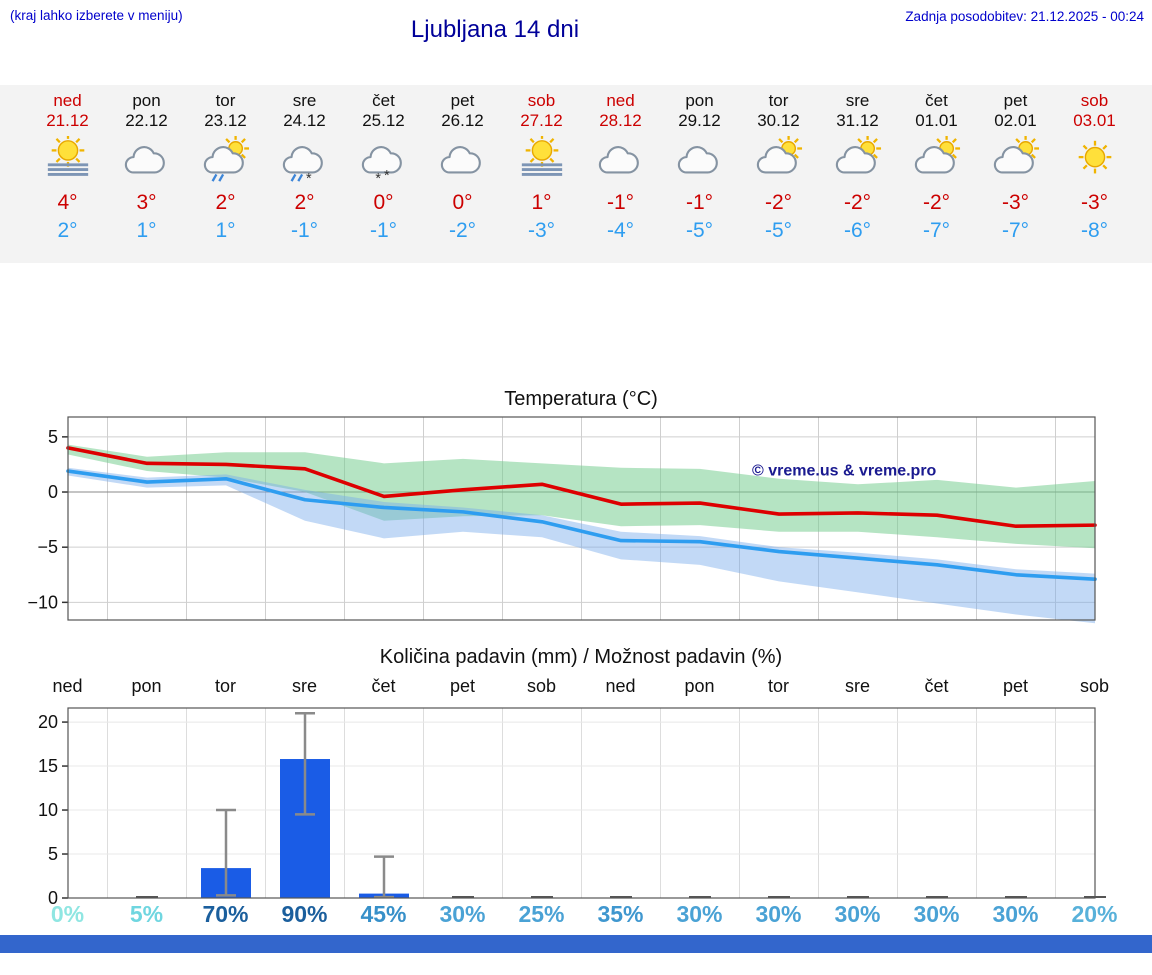 The image size is (1152, 975). I want to click on sun-cloud-rain-icon, so click(226, 159).